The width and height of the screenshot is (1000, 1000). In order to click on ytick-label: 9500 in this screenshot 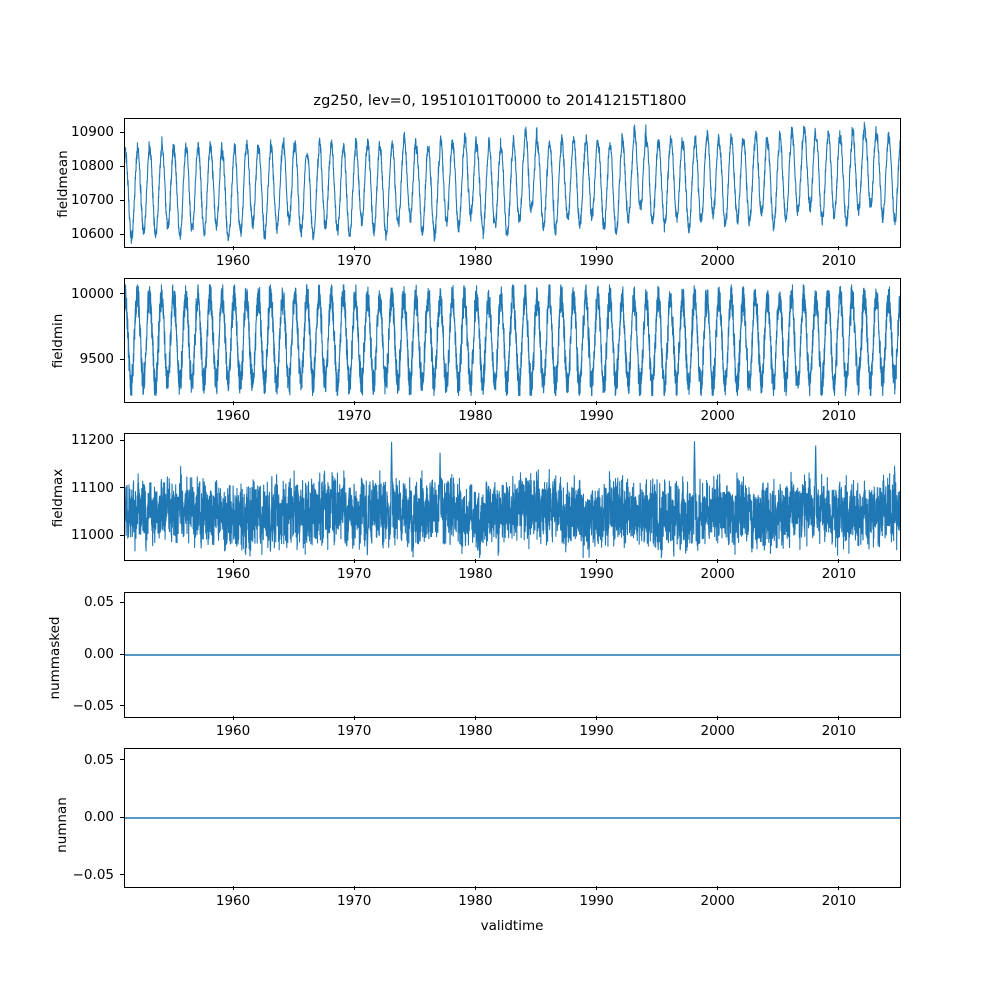, I will do `click(96, 359)`.